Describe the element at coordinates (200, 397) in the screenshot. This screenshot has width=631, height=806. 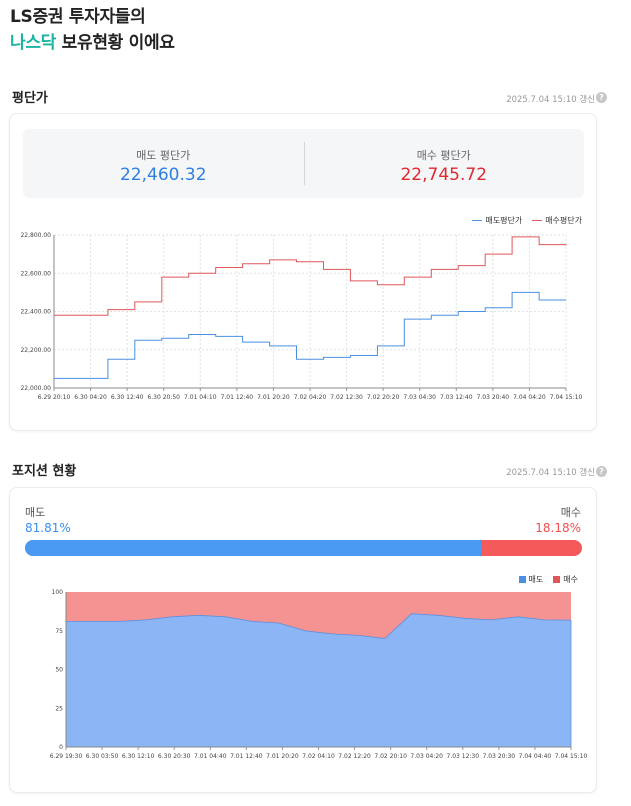
I see `x-tick-label: 7.01 04:10` at that location.